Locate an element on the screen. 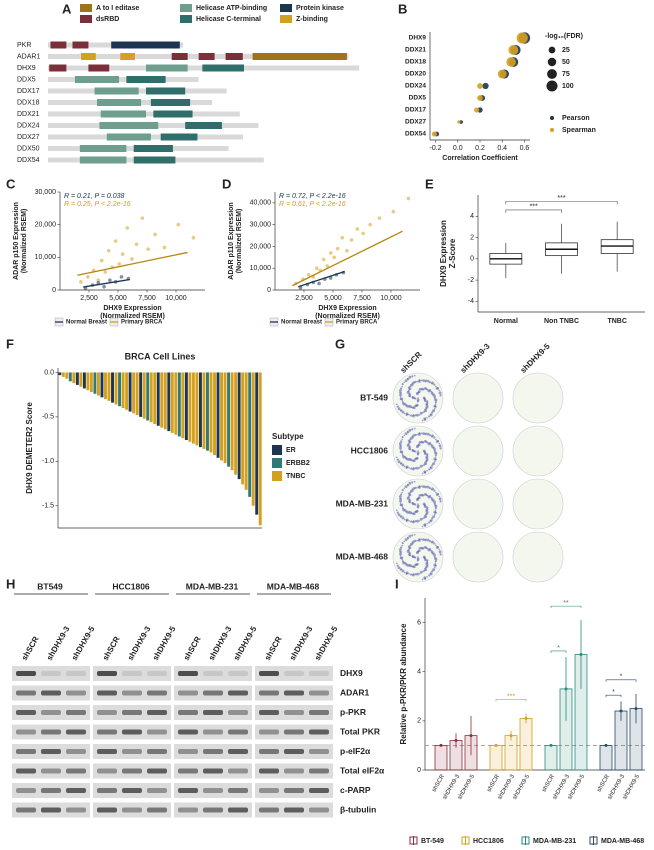 The image size is (654, 850). legend-label: BT-549 is located at coordinates (432, 841).